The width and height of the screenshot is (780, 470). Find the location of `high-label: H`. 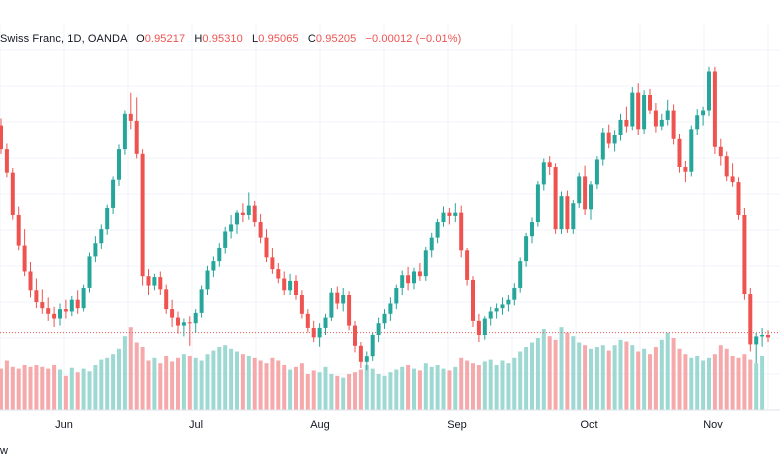

high-label: H is located at coordinates (198, 39).